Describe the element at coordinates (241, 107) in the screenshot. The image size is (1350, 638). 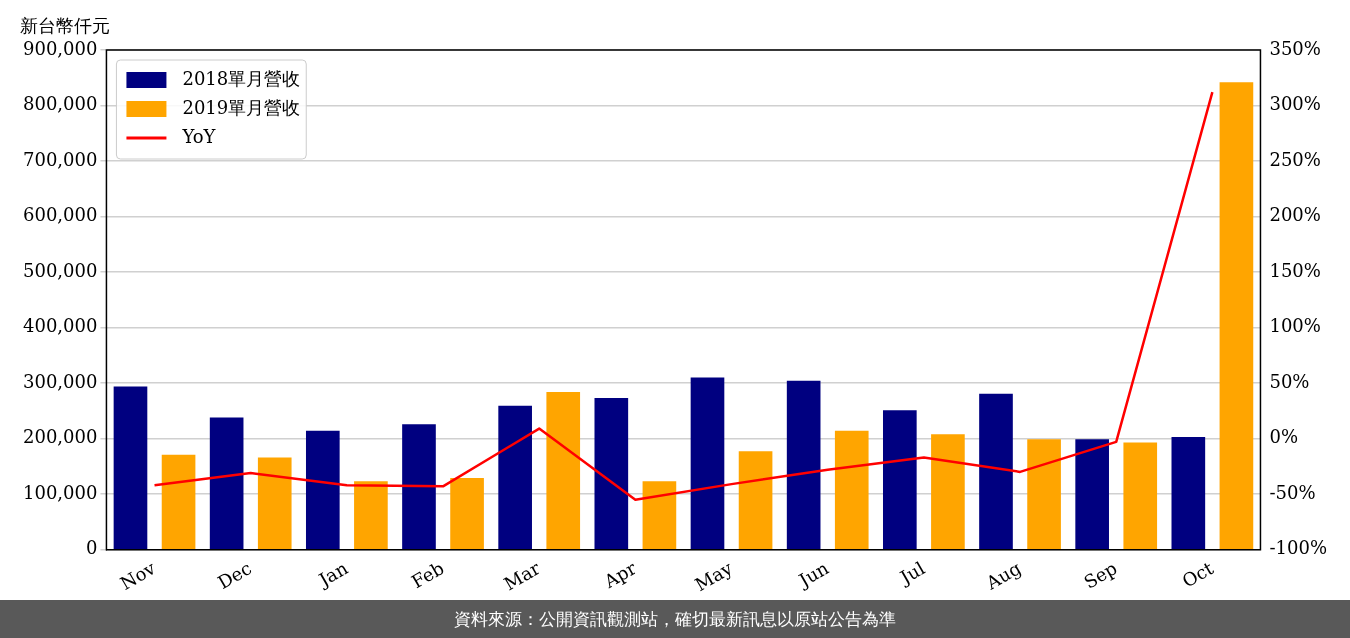
I see `legend-label: 2019單月營收` at that location.